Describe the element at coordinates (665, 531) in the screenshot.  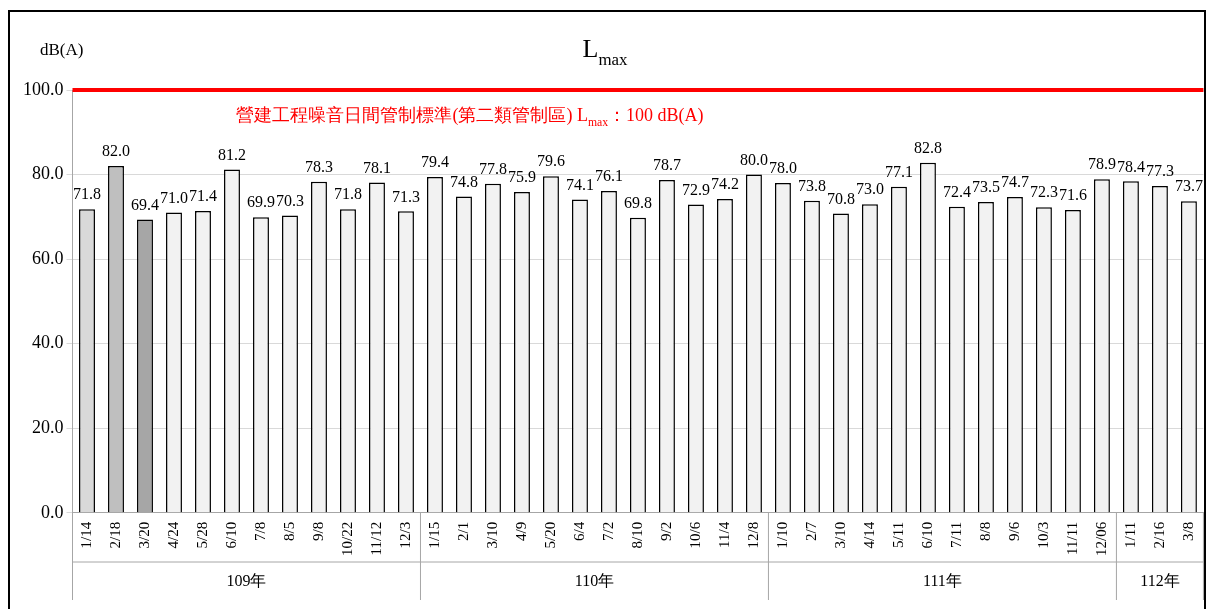
I see `x-tick-label: 9/2` at that location.